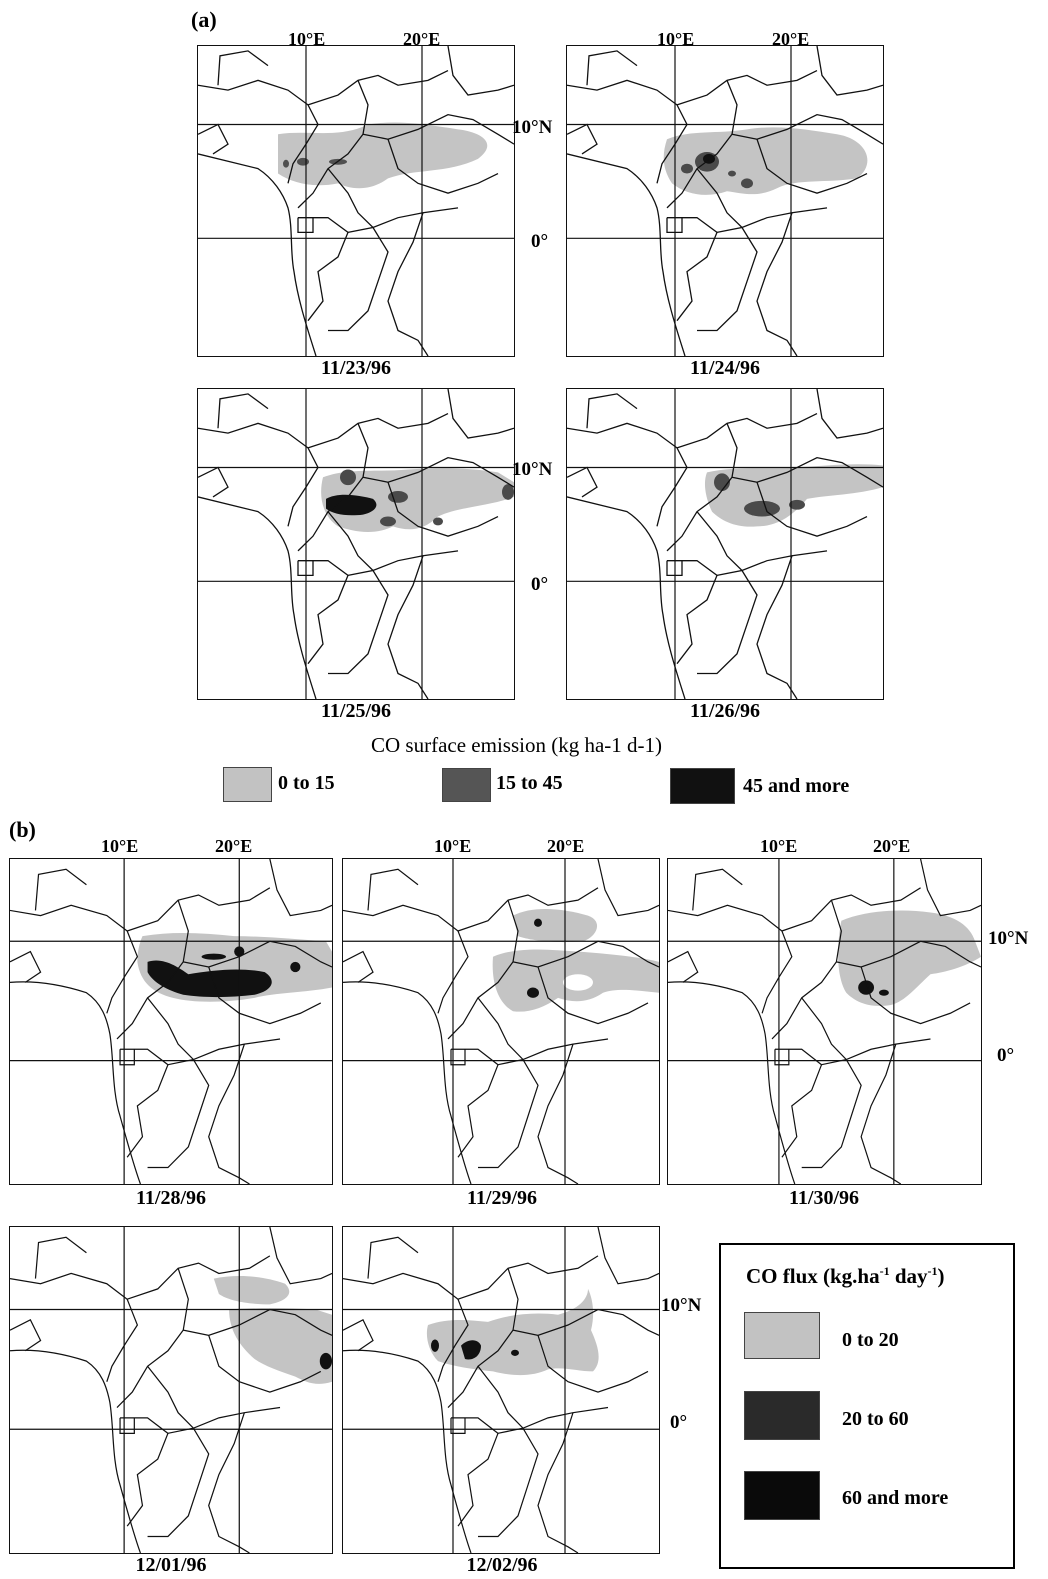 The height and width of the screenshot is (1579, 1048). Describe the element at coordinates (355, 368) in the screenshot. I see `date-label-a-1: 11/23/96` at that location.